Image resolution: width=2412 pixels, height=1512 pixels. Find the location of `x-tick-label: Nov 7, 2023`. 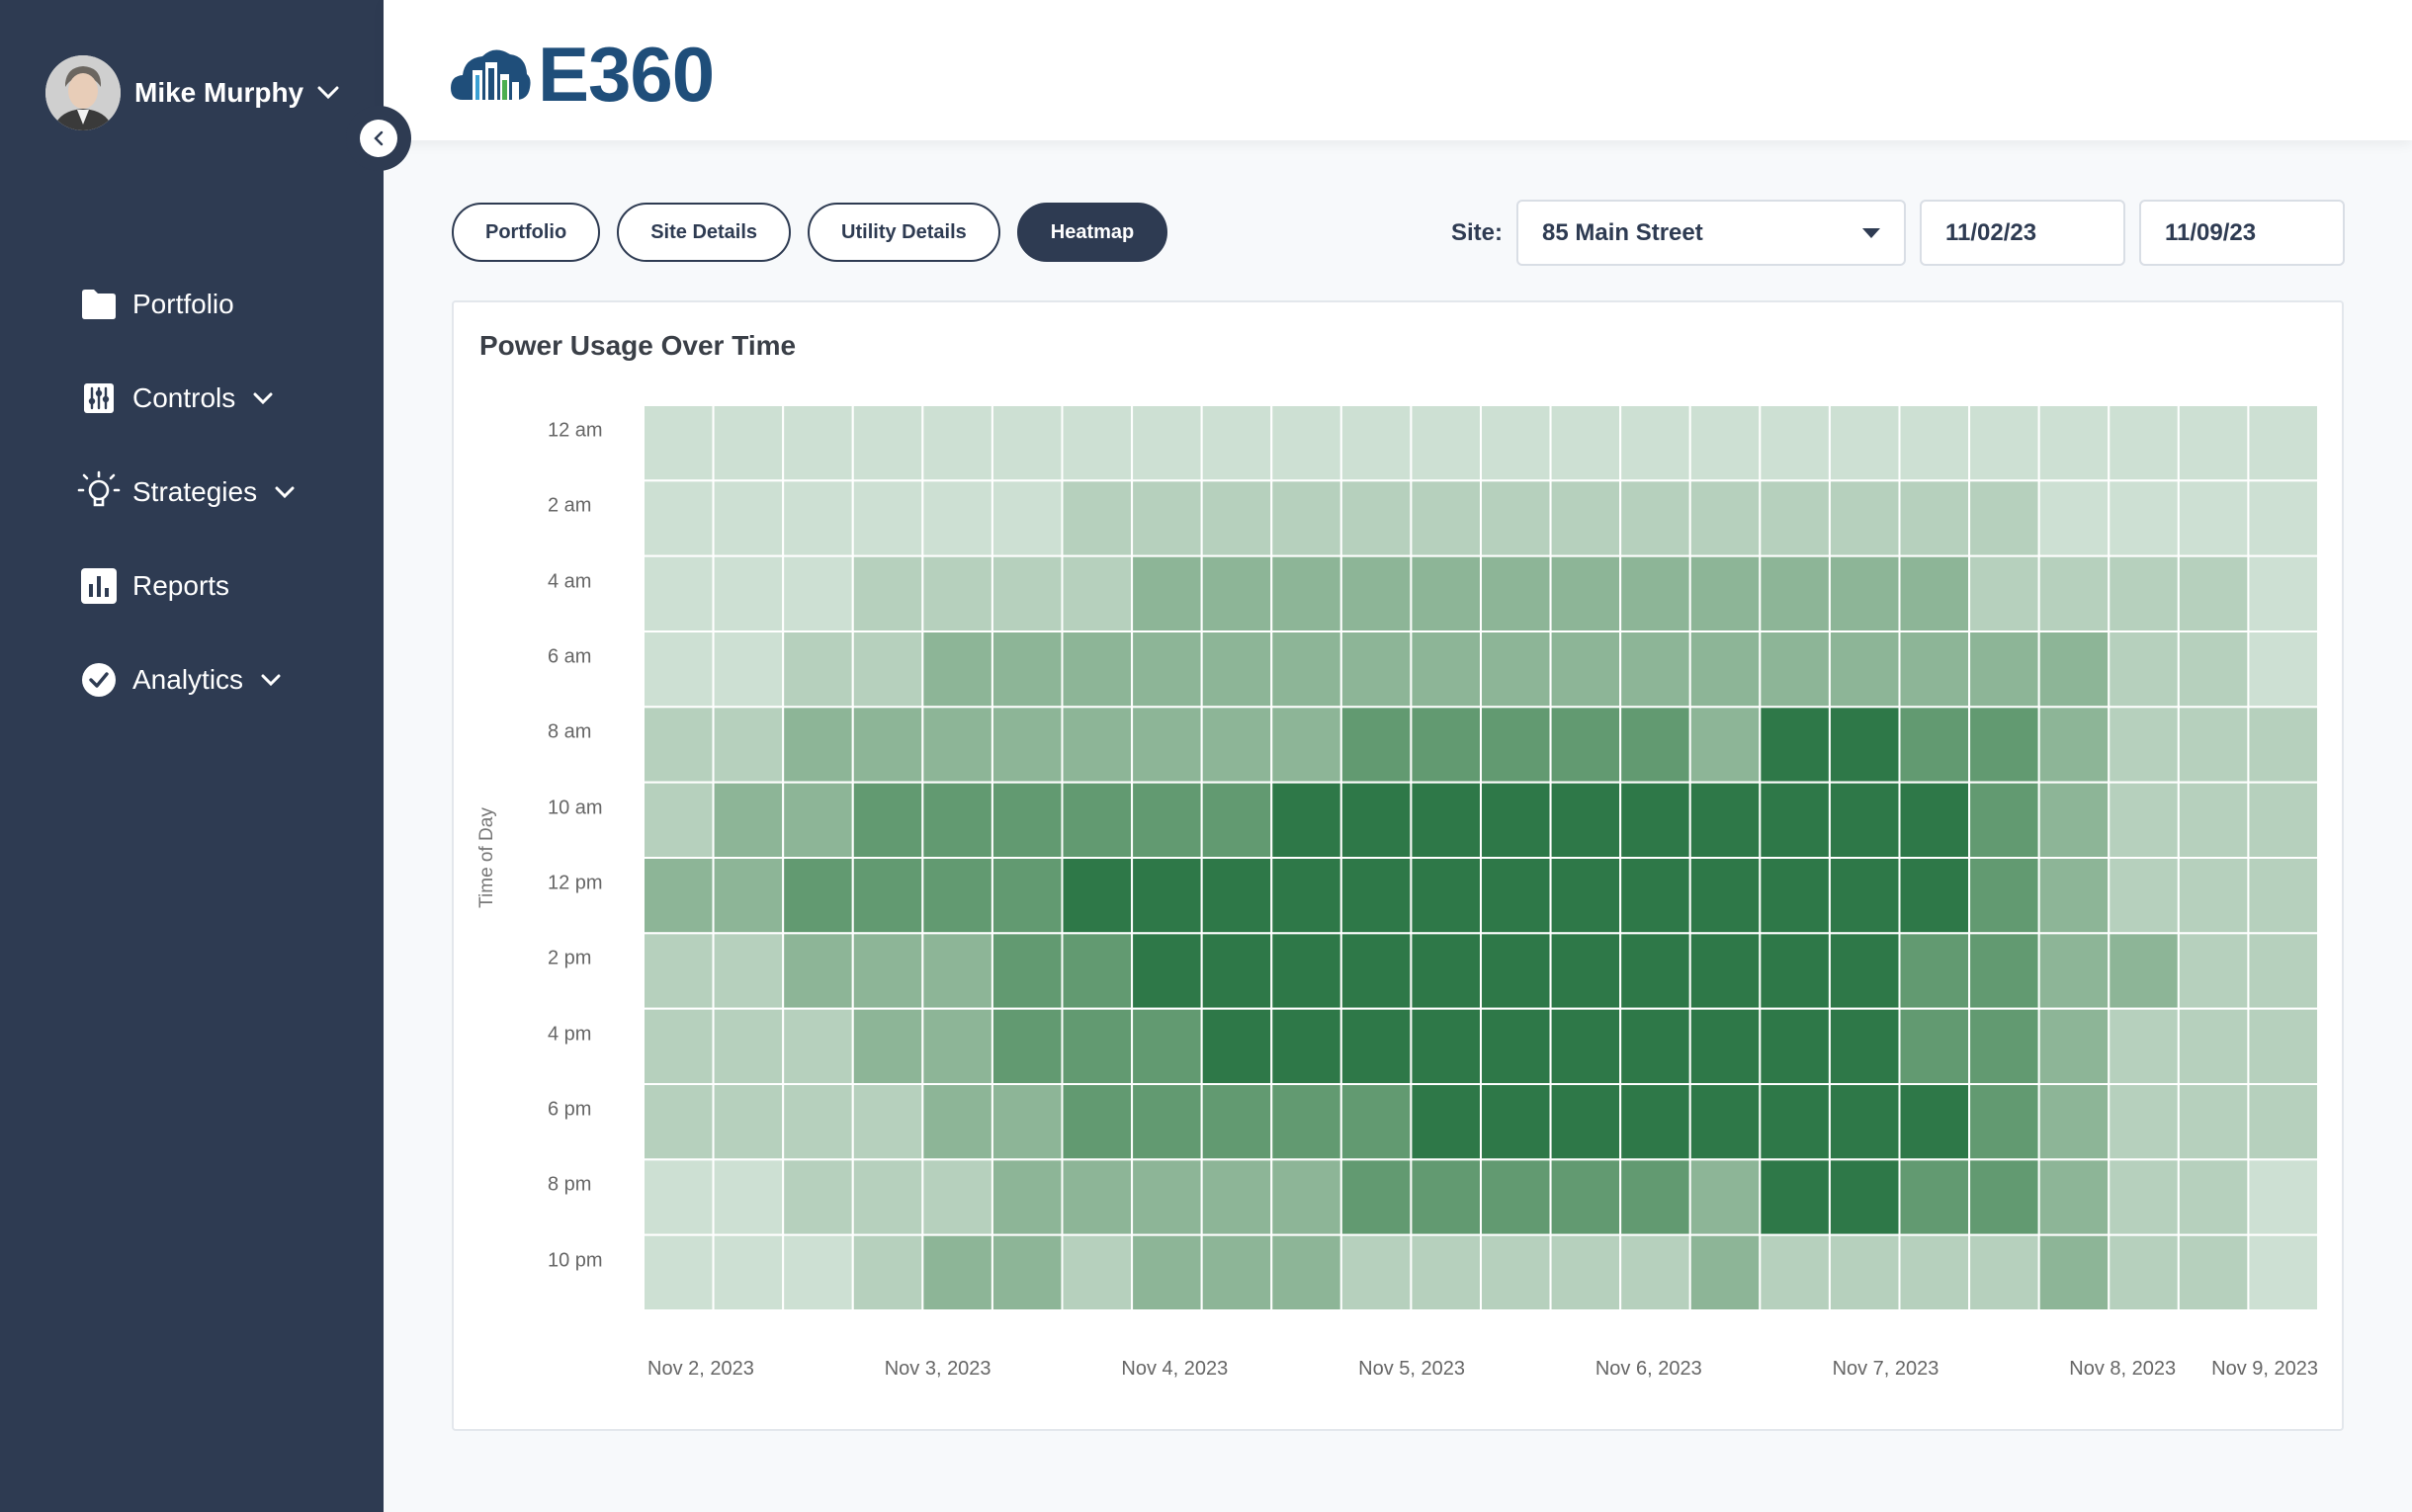

x-tick-label: Nov 7, 2023 is located at coordinates (1886, 1369).